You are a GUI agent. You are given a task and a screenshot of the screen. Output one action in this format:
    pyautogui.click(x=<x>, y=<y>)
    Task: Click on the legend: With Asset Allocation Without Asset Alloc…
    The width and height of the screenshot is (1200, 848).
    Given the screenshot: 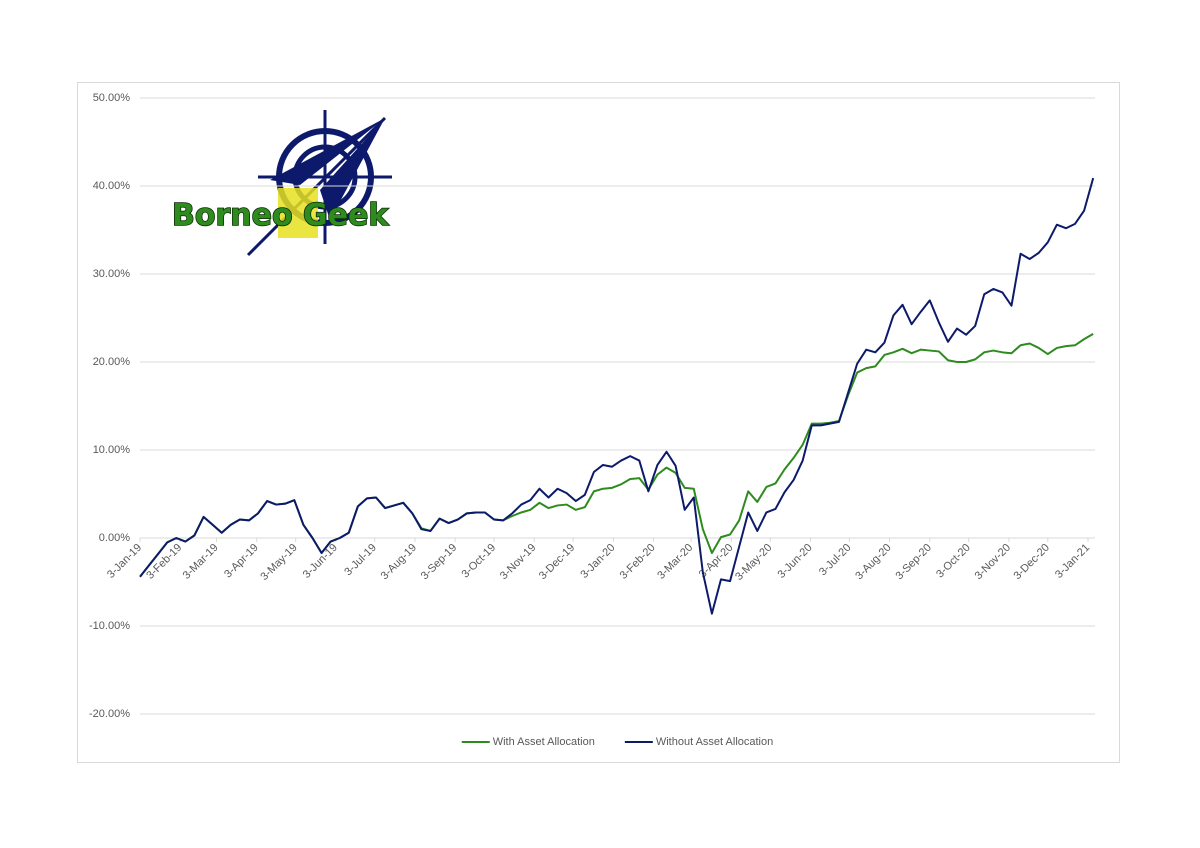 What is the action you would take?
    pyautogui.click(x=617, y=742)
    